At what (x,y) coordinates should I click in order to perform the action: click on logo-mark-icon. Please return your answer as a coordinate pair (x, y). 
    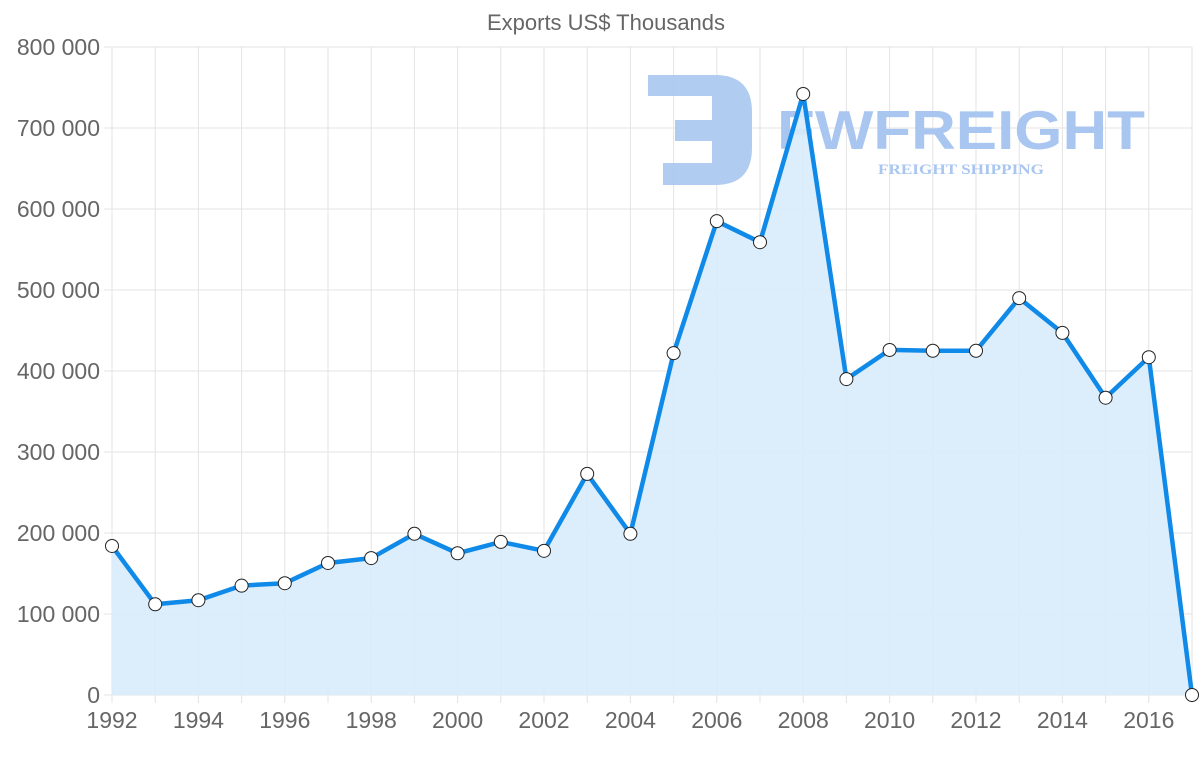
    Looking at the image, I should click on (700, 130).